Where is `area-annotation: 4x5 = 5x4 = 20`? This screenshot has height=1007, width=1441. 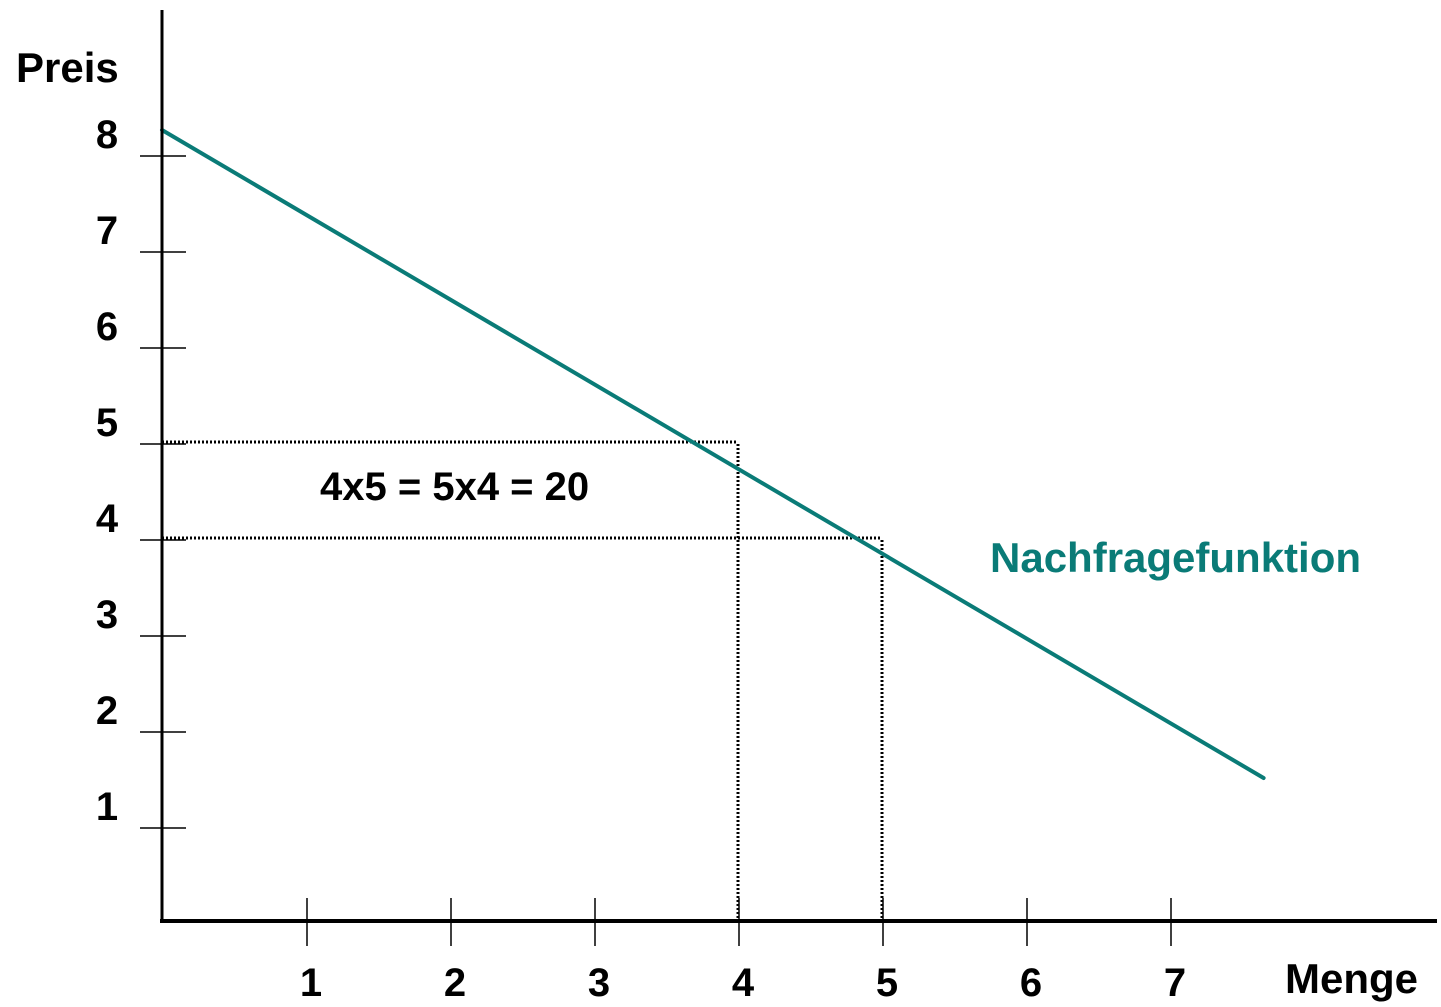 area-annotation: 4x5 = 5x4 = 20 is located at coordinates (454, 487).